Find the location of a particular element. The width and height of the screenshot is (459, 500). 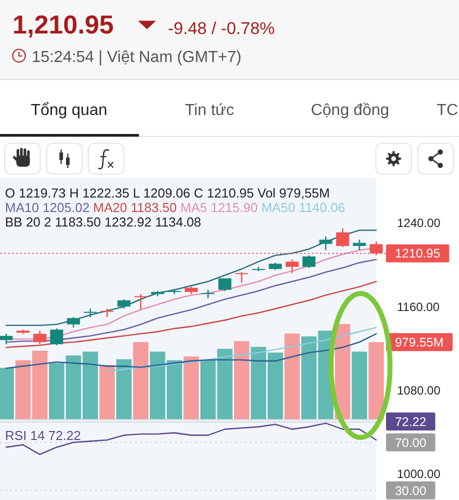

text: TC is located at coordinates (447, 110).